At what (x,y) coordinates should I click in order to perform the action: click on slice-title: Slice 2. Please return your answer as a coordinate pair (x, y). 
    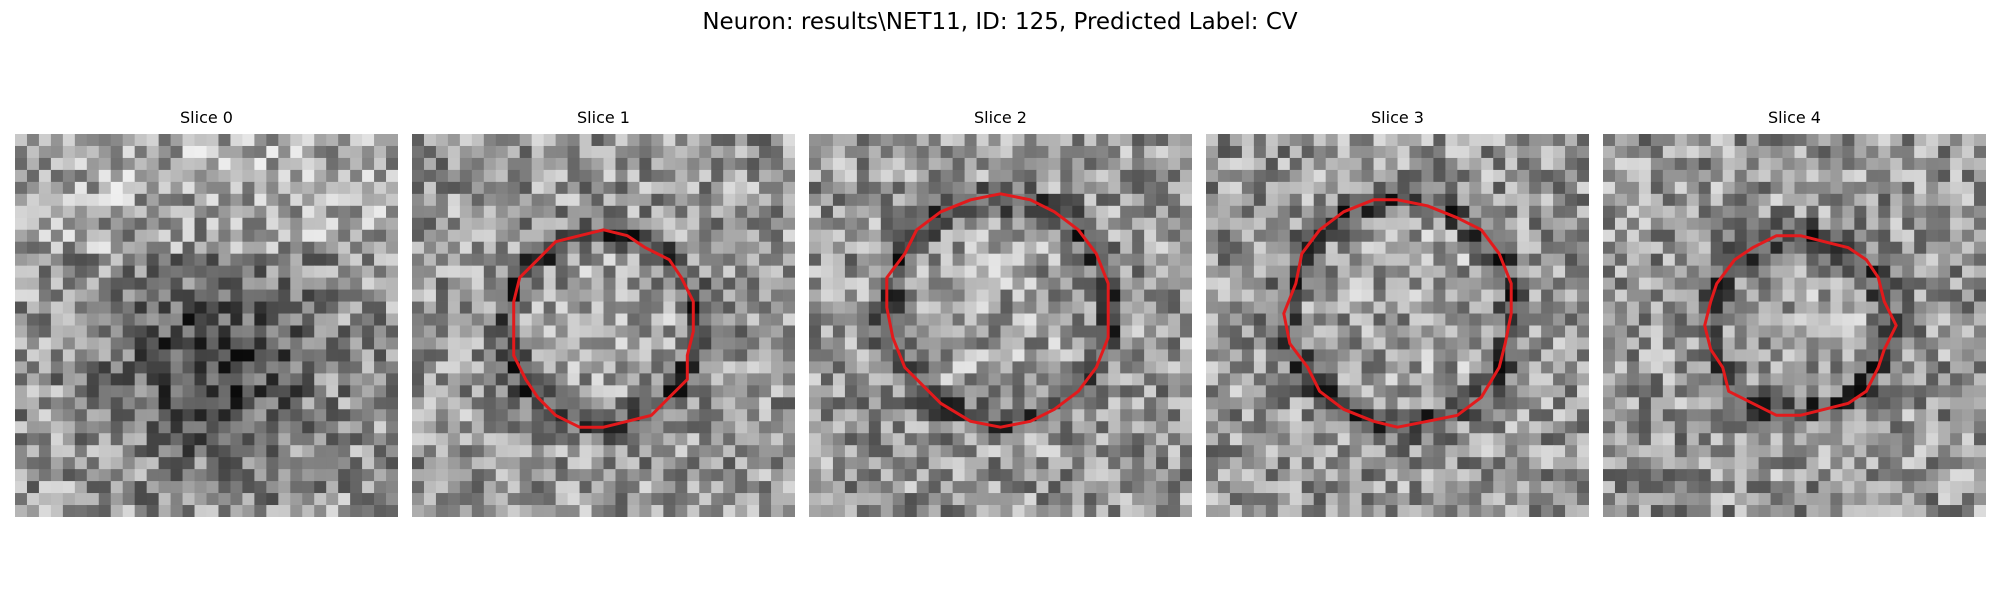
    Looking at the image, I should click on (1000, 117).